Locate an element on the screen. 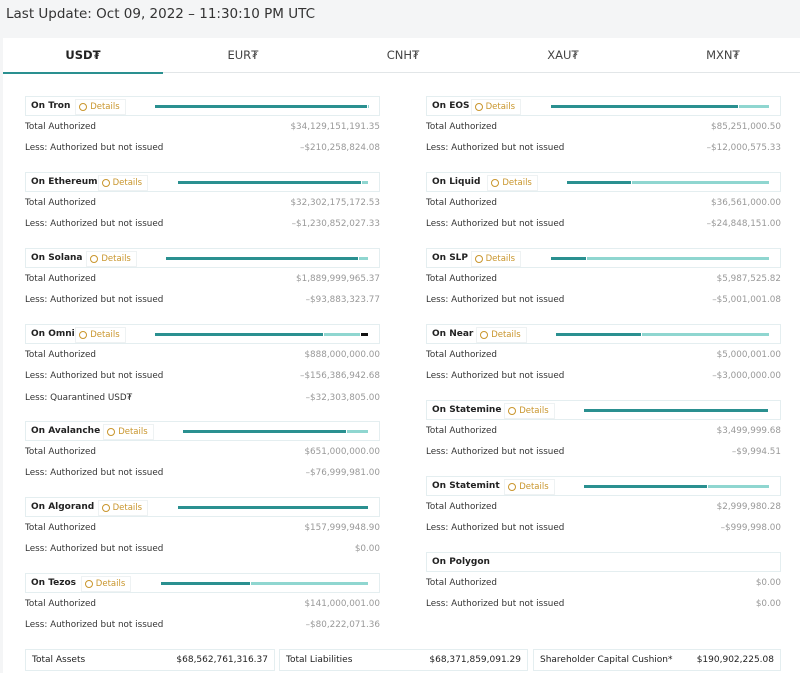 The image size is (800, 673). chain-name: On Tezos is located at coordinates (54, 583).